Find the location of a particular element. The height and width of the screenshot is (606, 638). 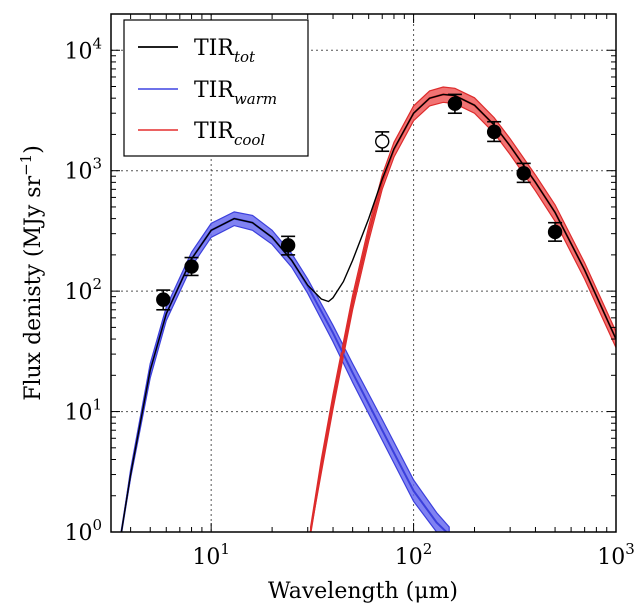

x-tick-label: 10³ is located at coordinates (616, 555).